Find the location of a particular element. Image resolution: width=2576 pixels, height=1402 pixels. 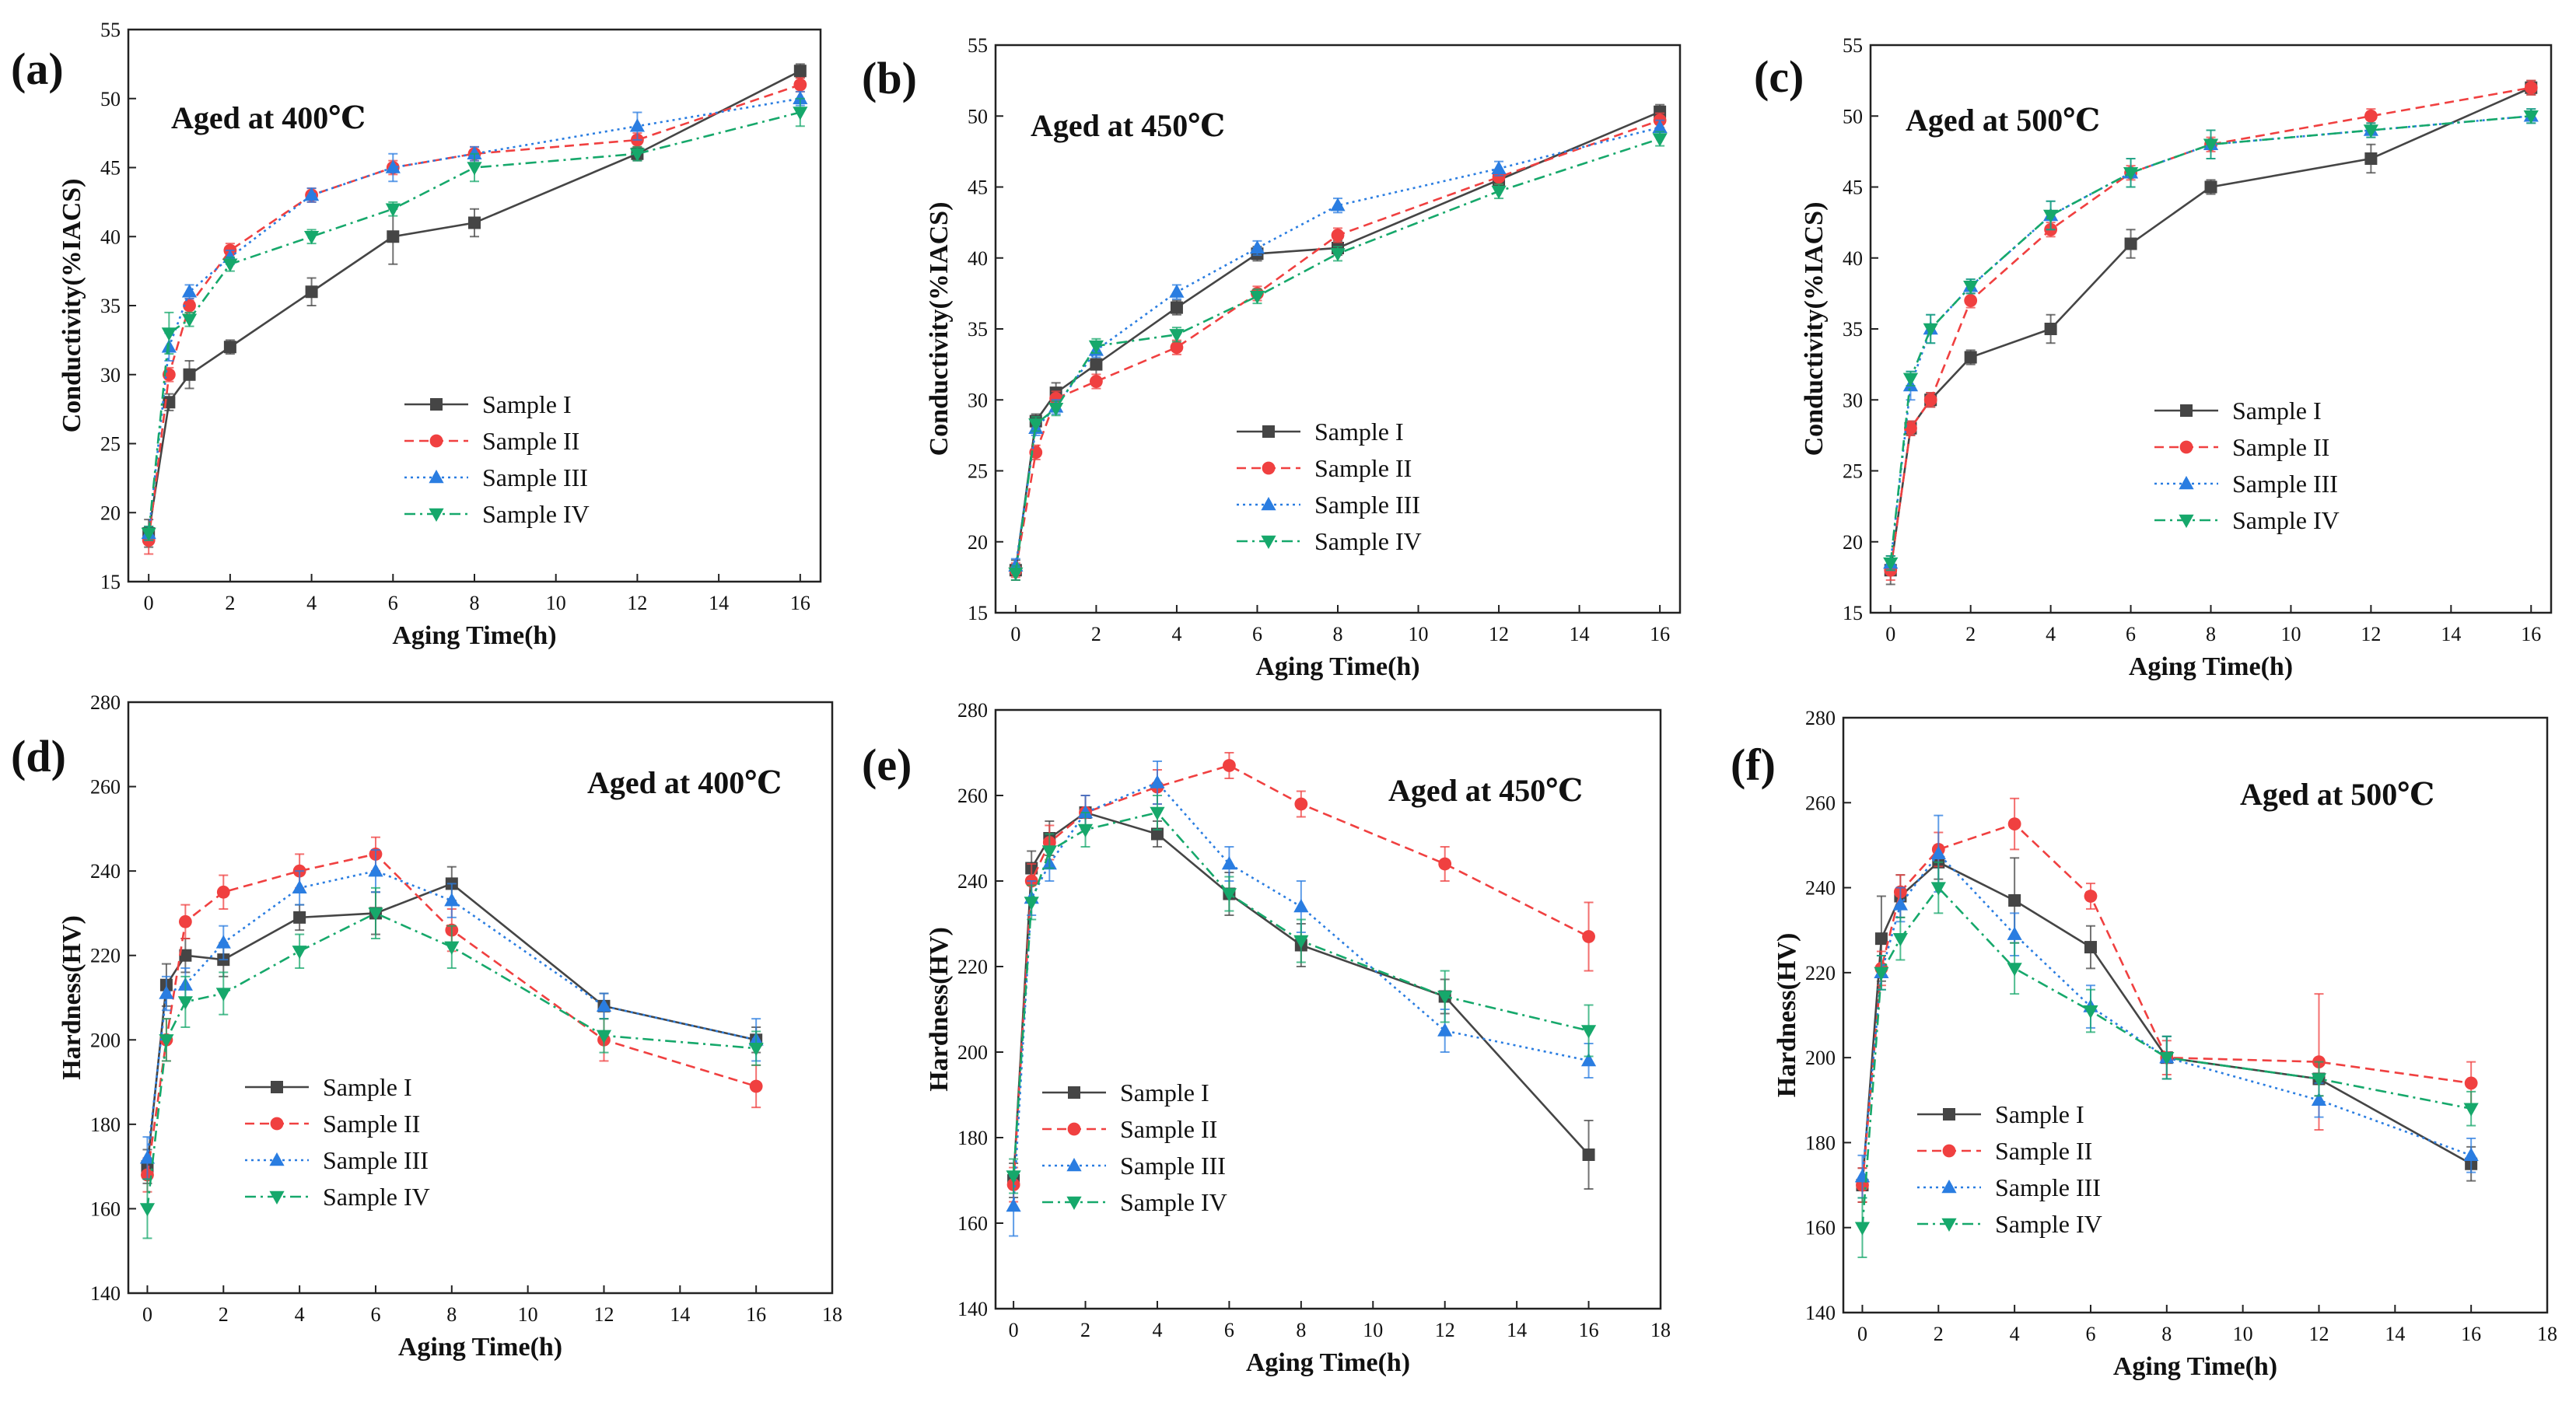

x-tick-label: 8 is located at coordinates (2166, 1334).